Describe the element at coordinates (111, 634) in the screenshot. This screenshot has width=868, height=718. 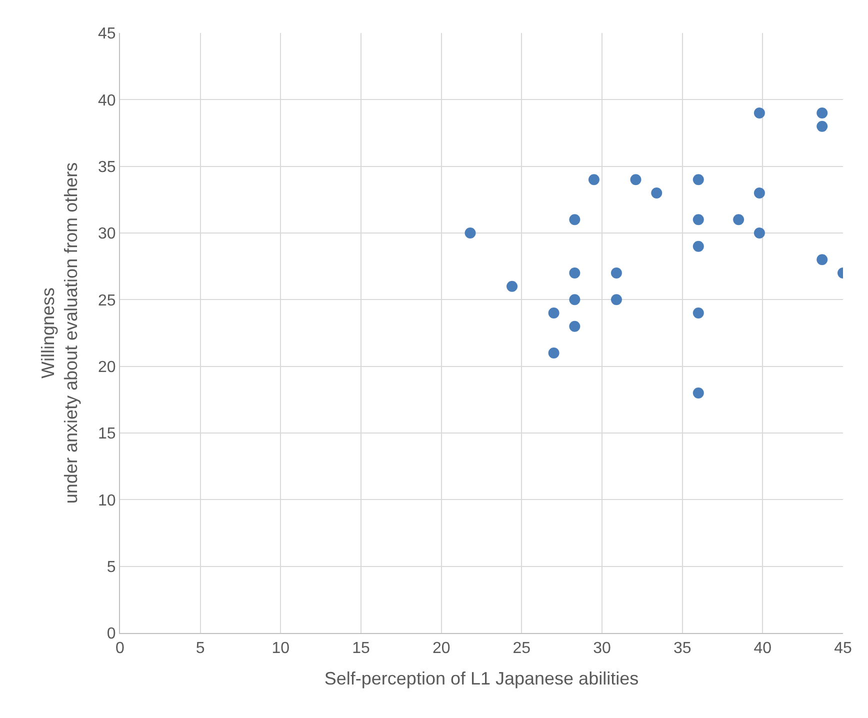
I see `y-tick-label: 0` at that location.